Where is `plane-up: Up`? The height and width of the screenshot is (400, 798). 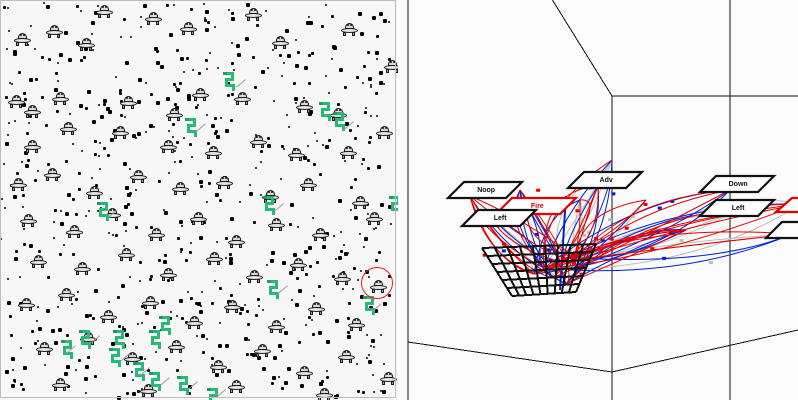 plane-up: Up is located at coordinates (780, 230).